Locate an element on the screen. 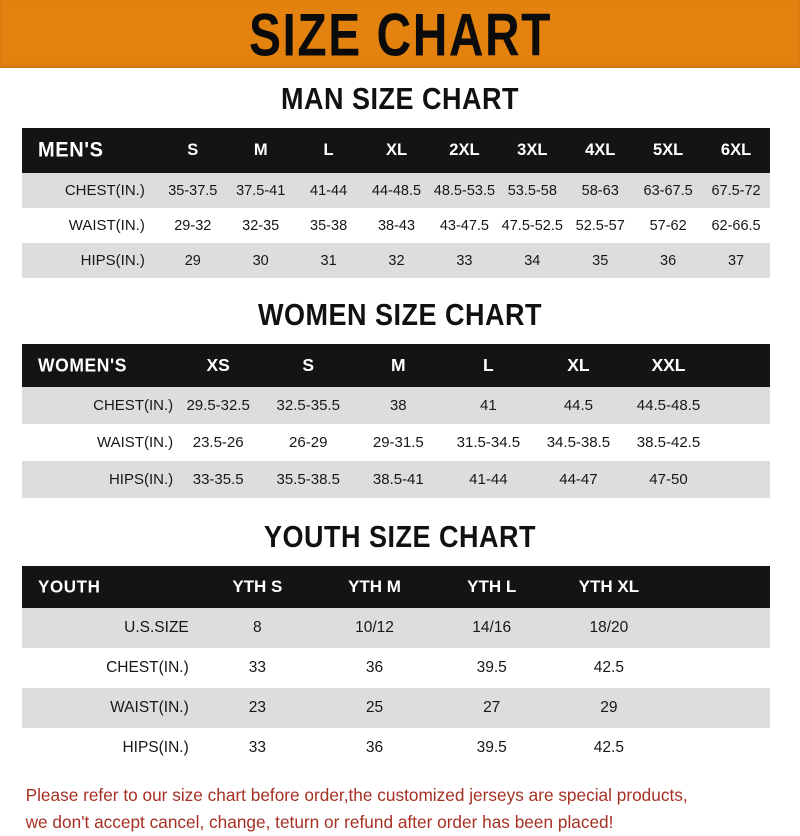 The width and height of the screenshot is (800, 836). men-section-title: MAN SIZE CHART is located at coordinates (400, 99).